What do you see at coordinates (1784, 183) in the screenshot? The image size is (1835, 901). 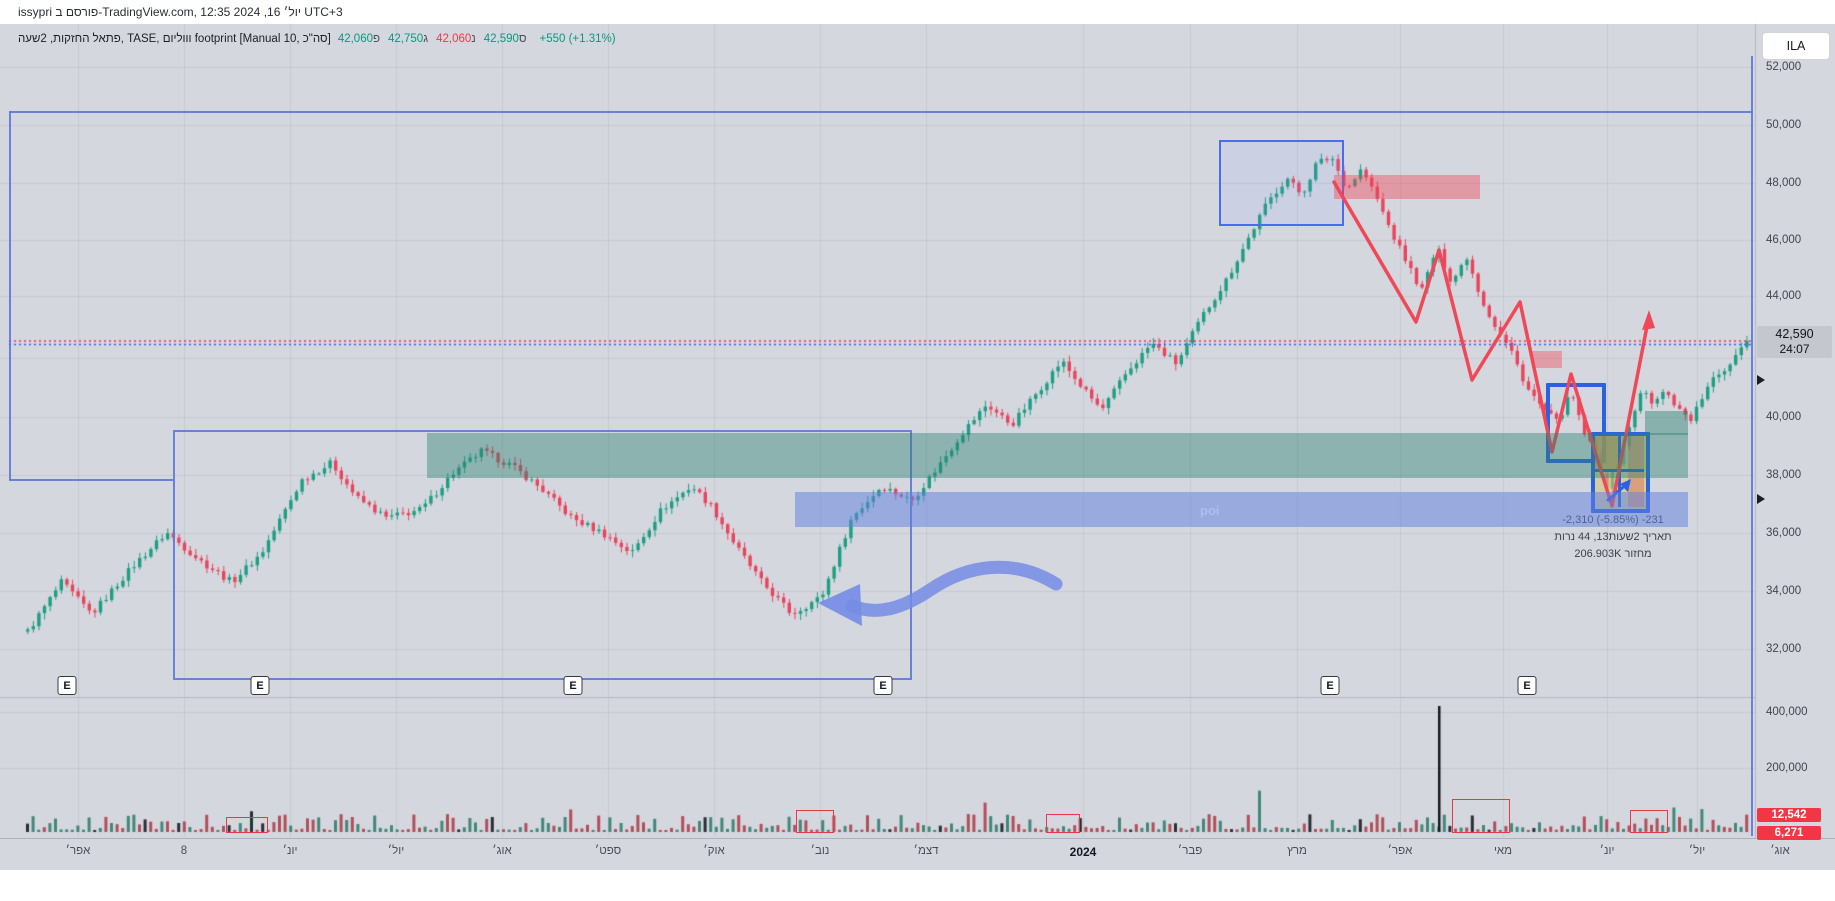 I see `price-tick-label: 48,000` at bounding box center [1784, 183].